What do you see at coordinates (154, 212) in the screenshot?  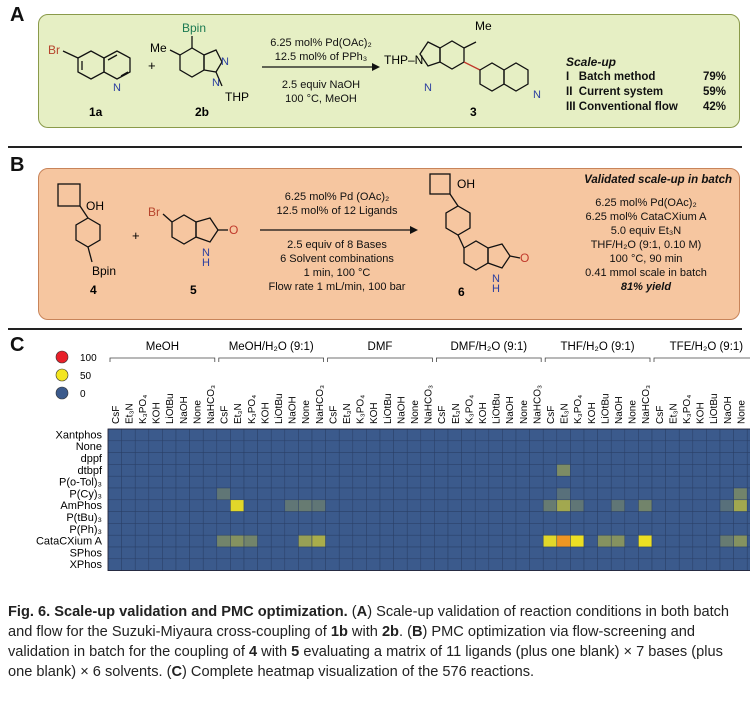 I see `br-atom-5: Br` at bounding box center [154, 212].